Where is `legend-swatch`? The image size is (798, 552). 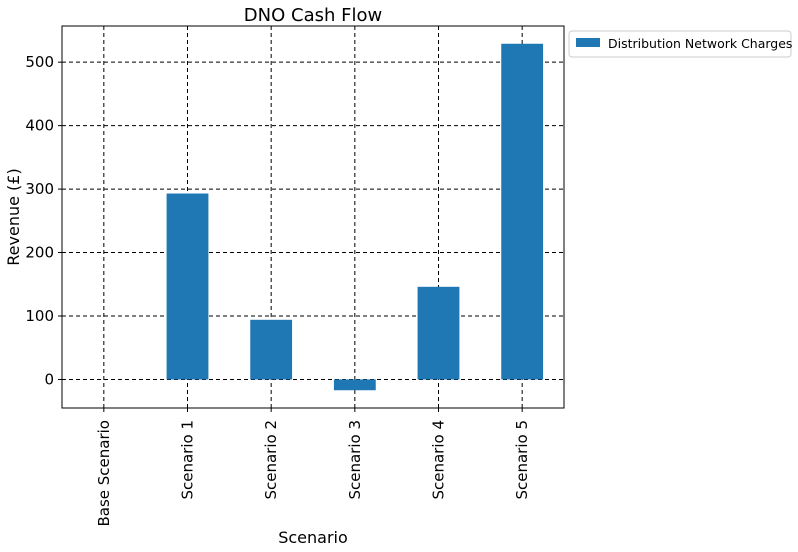
legend-swatch is located at coordinates (588, 42).